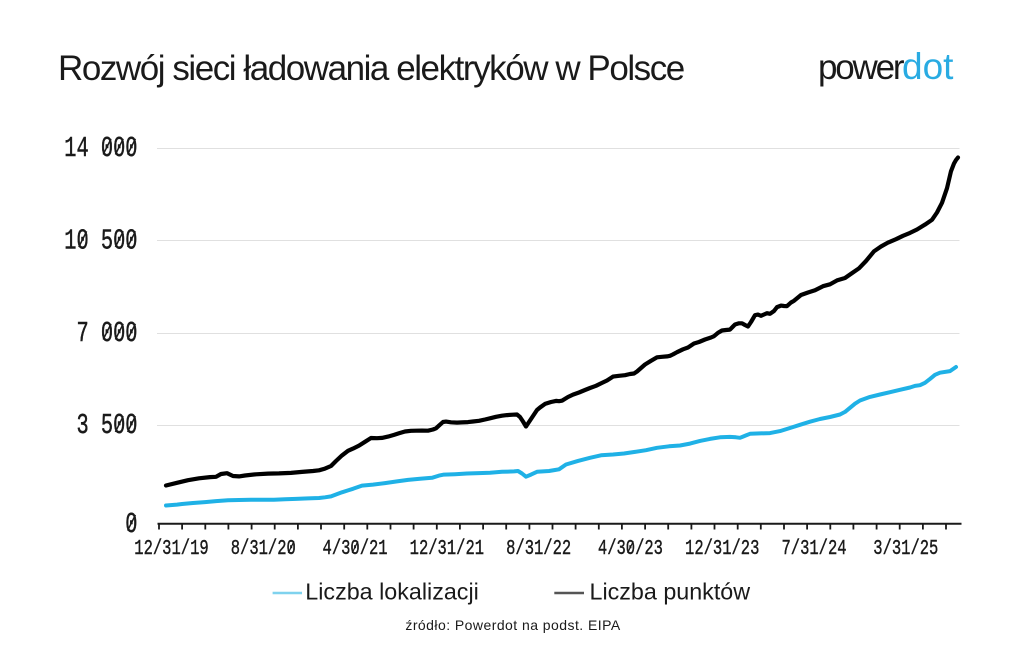 This screenshot has height=659, width=1024. I want to click on svg-text: power, so click(861, 67).